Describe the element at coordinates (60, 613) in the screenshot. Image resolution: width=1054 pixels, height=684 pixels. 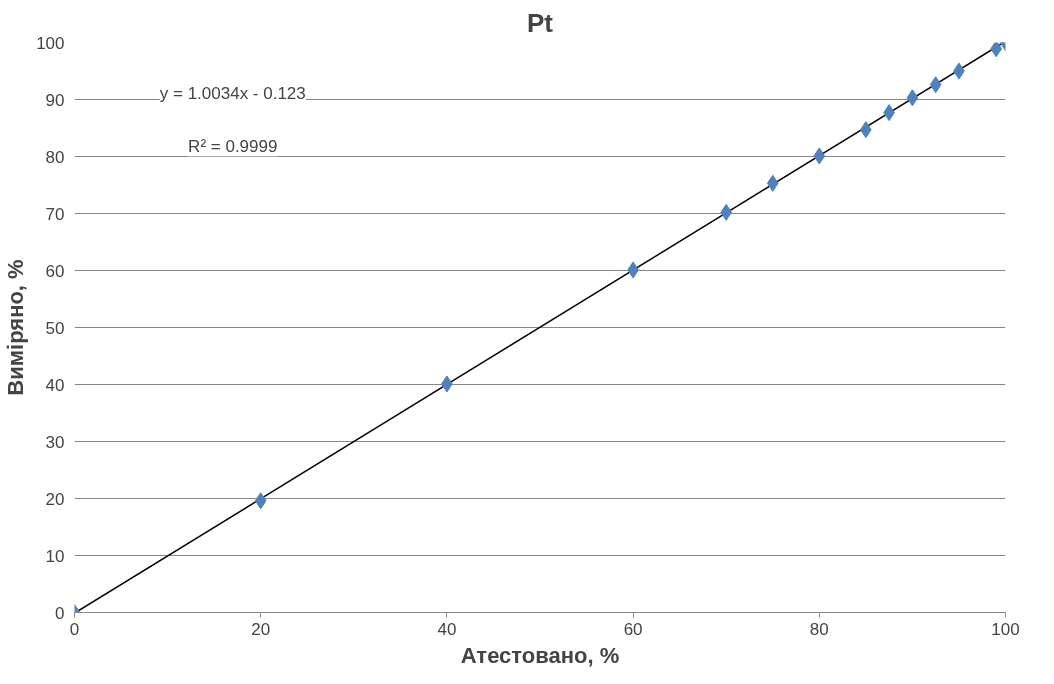
I see `y-tick-label: 0` at that location.